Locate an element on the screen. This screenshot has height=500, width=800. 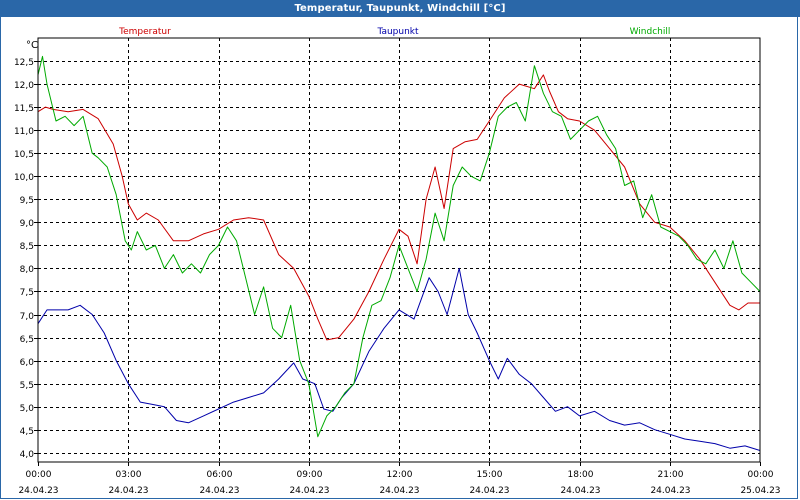
legend: Temperatur Taupunkt Windchill is located at coordinates (394, 32).